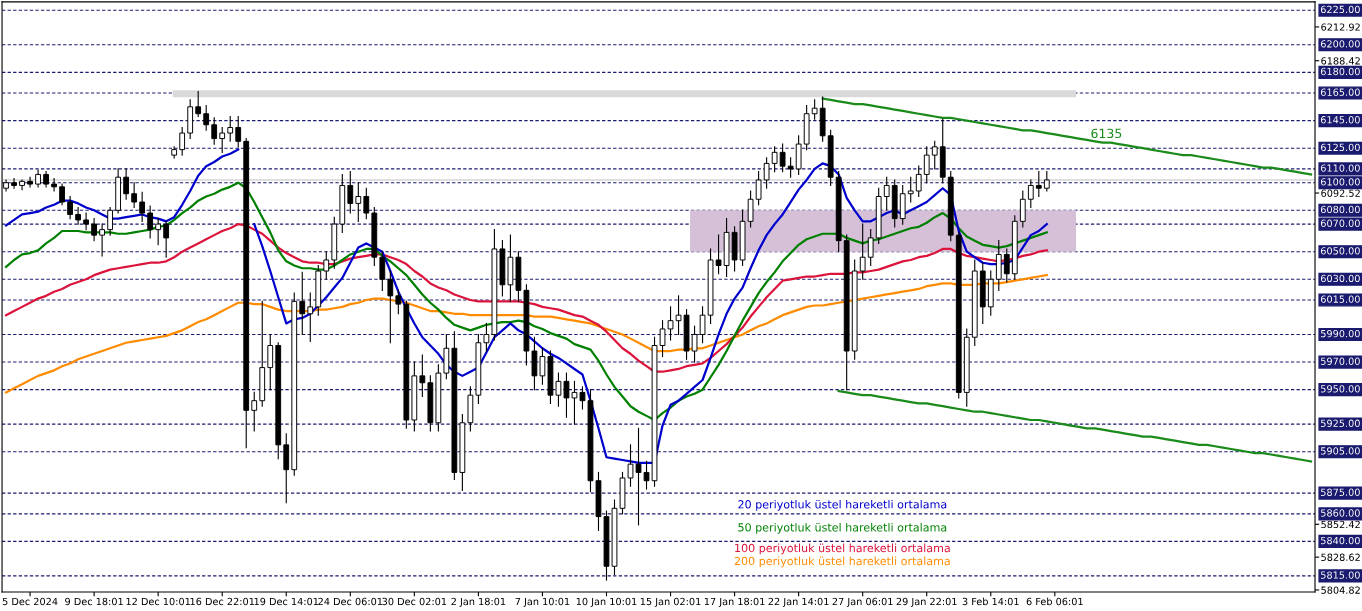 This screenshot has width=1362, height=611. Describe the element at coordinates (158, 601) in the screenshot. I see `x-tick-label: 12 Dec 10:01` at that location.